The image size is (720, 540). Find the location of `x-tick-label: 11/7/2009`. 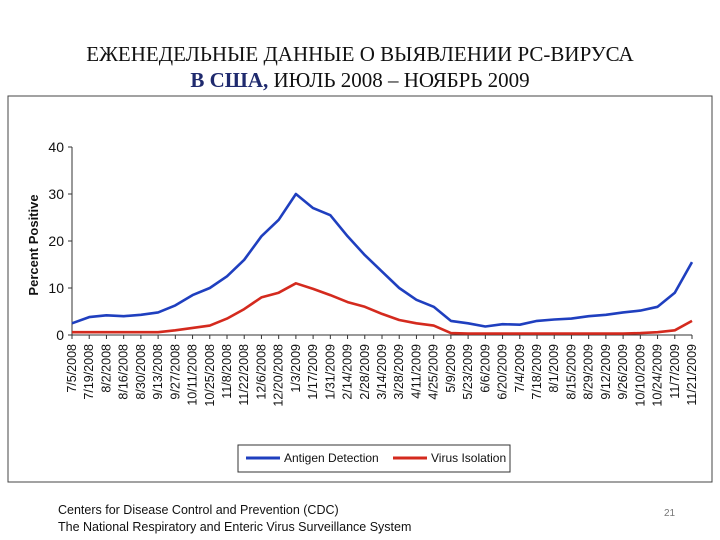

x-tick-label: 11/7/2009 is located at coordinates (675, 371).